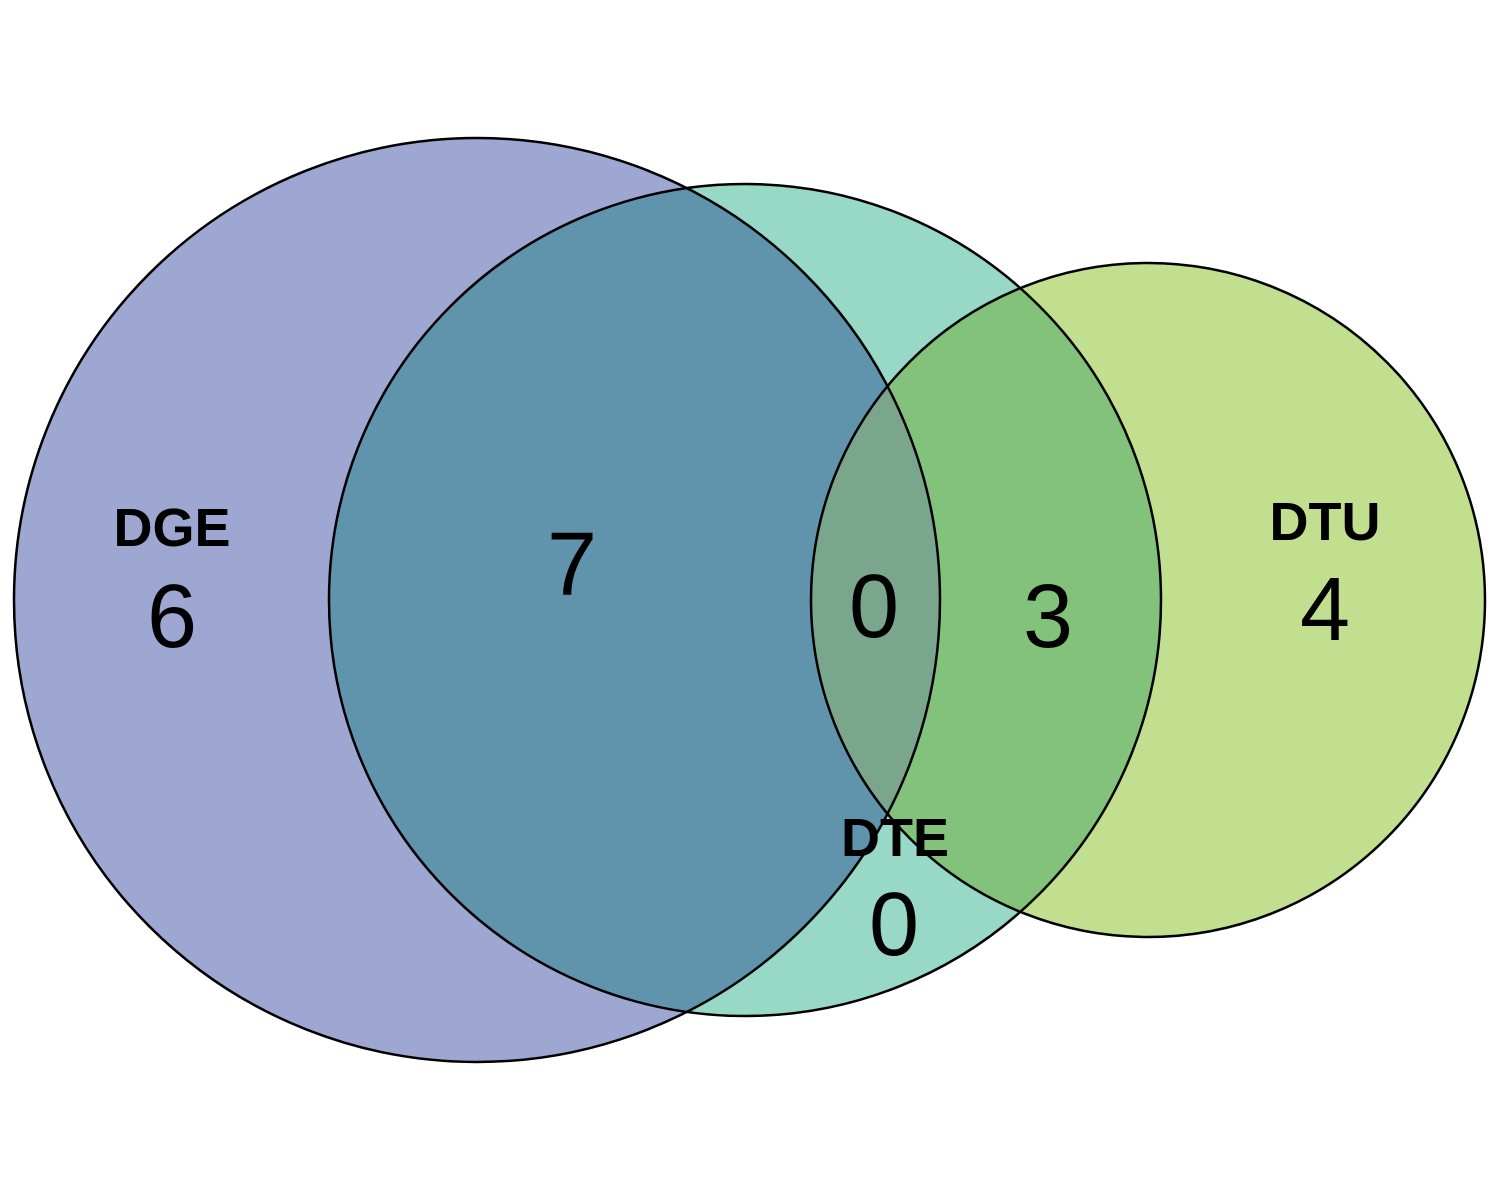 This screenshot has width=1500, height=1200. I want to click on dge-set-label: DGE, so click(171, 528).